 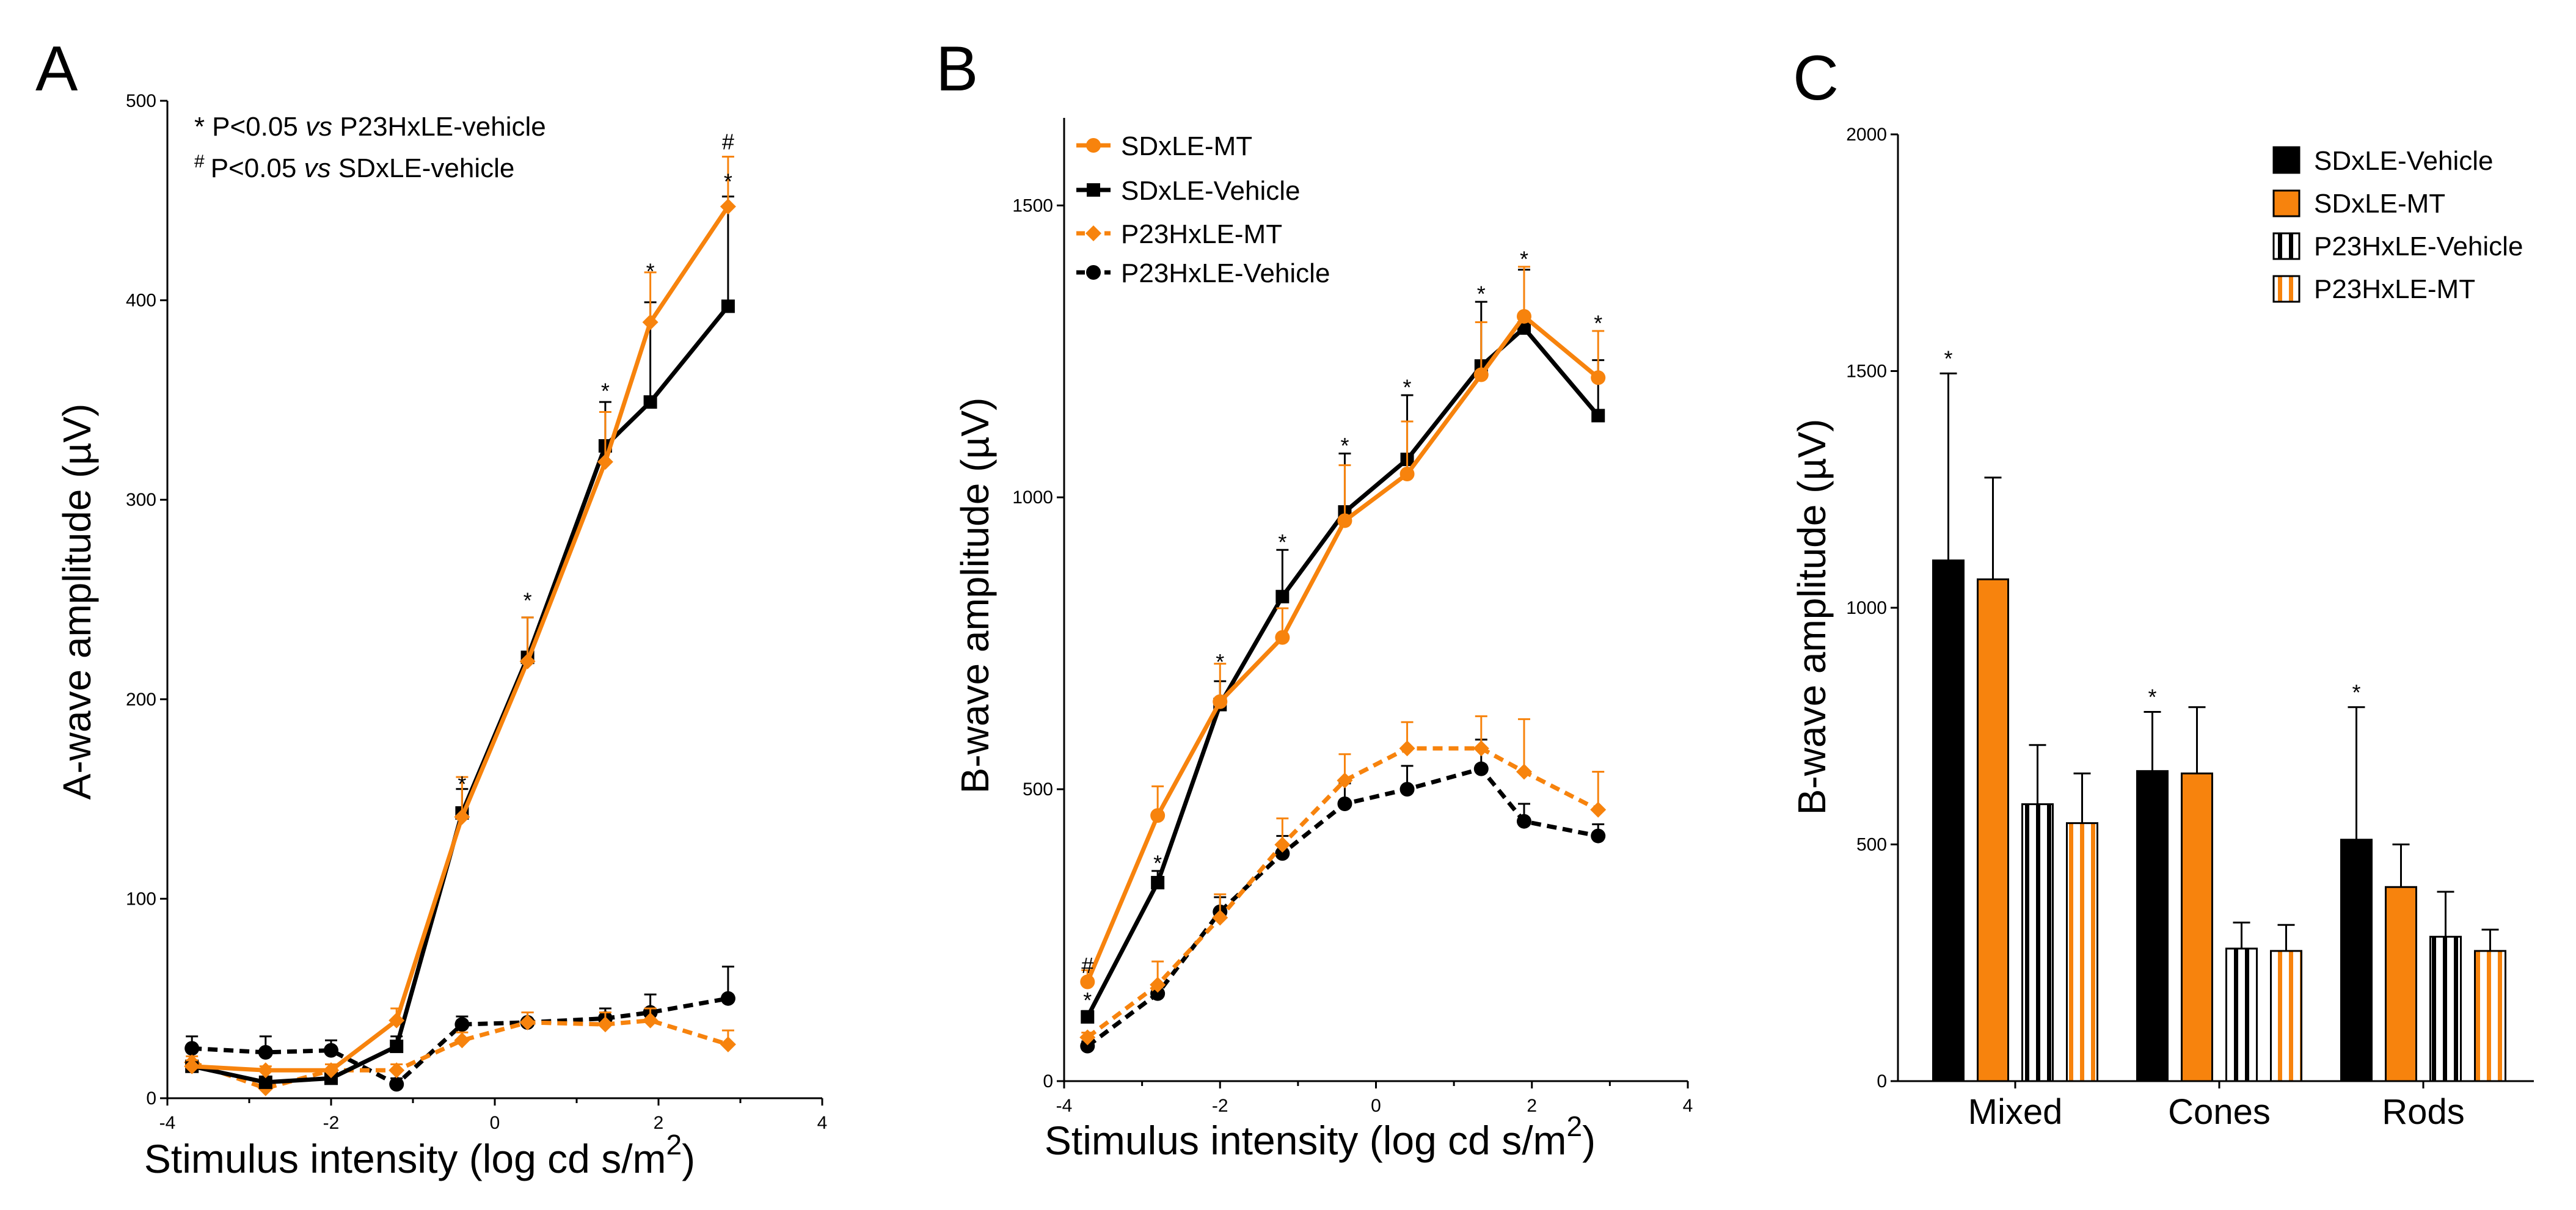 What do you see at coordinates (439, 127) in the screenshot?
I see `annotation-1-text2: P23HxLE-vehicle` at bounding box center [439, 127].